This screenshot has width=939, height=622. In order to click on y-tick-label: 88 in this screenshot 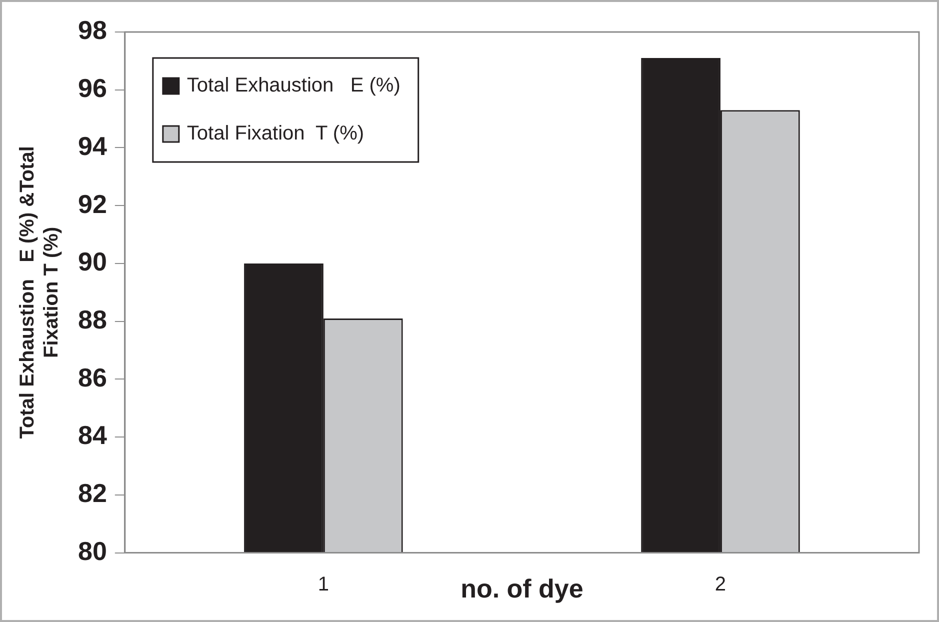, I will do `click(92, 319)`.